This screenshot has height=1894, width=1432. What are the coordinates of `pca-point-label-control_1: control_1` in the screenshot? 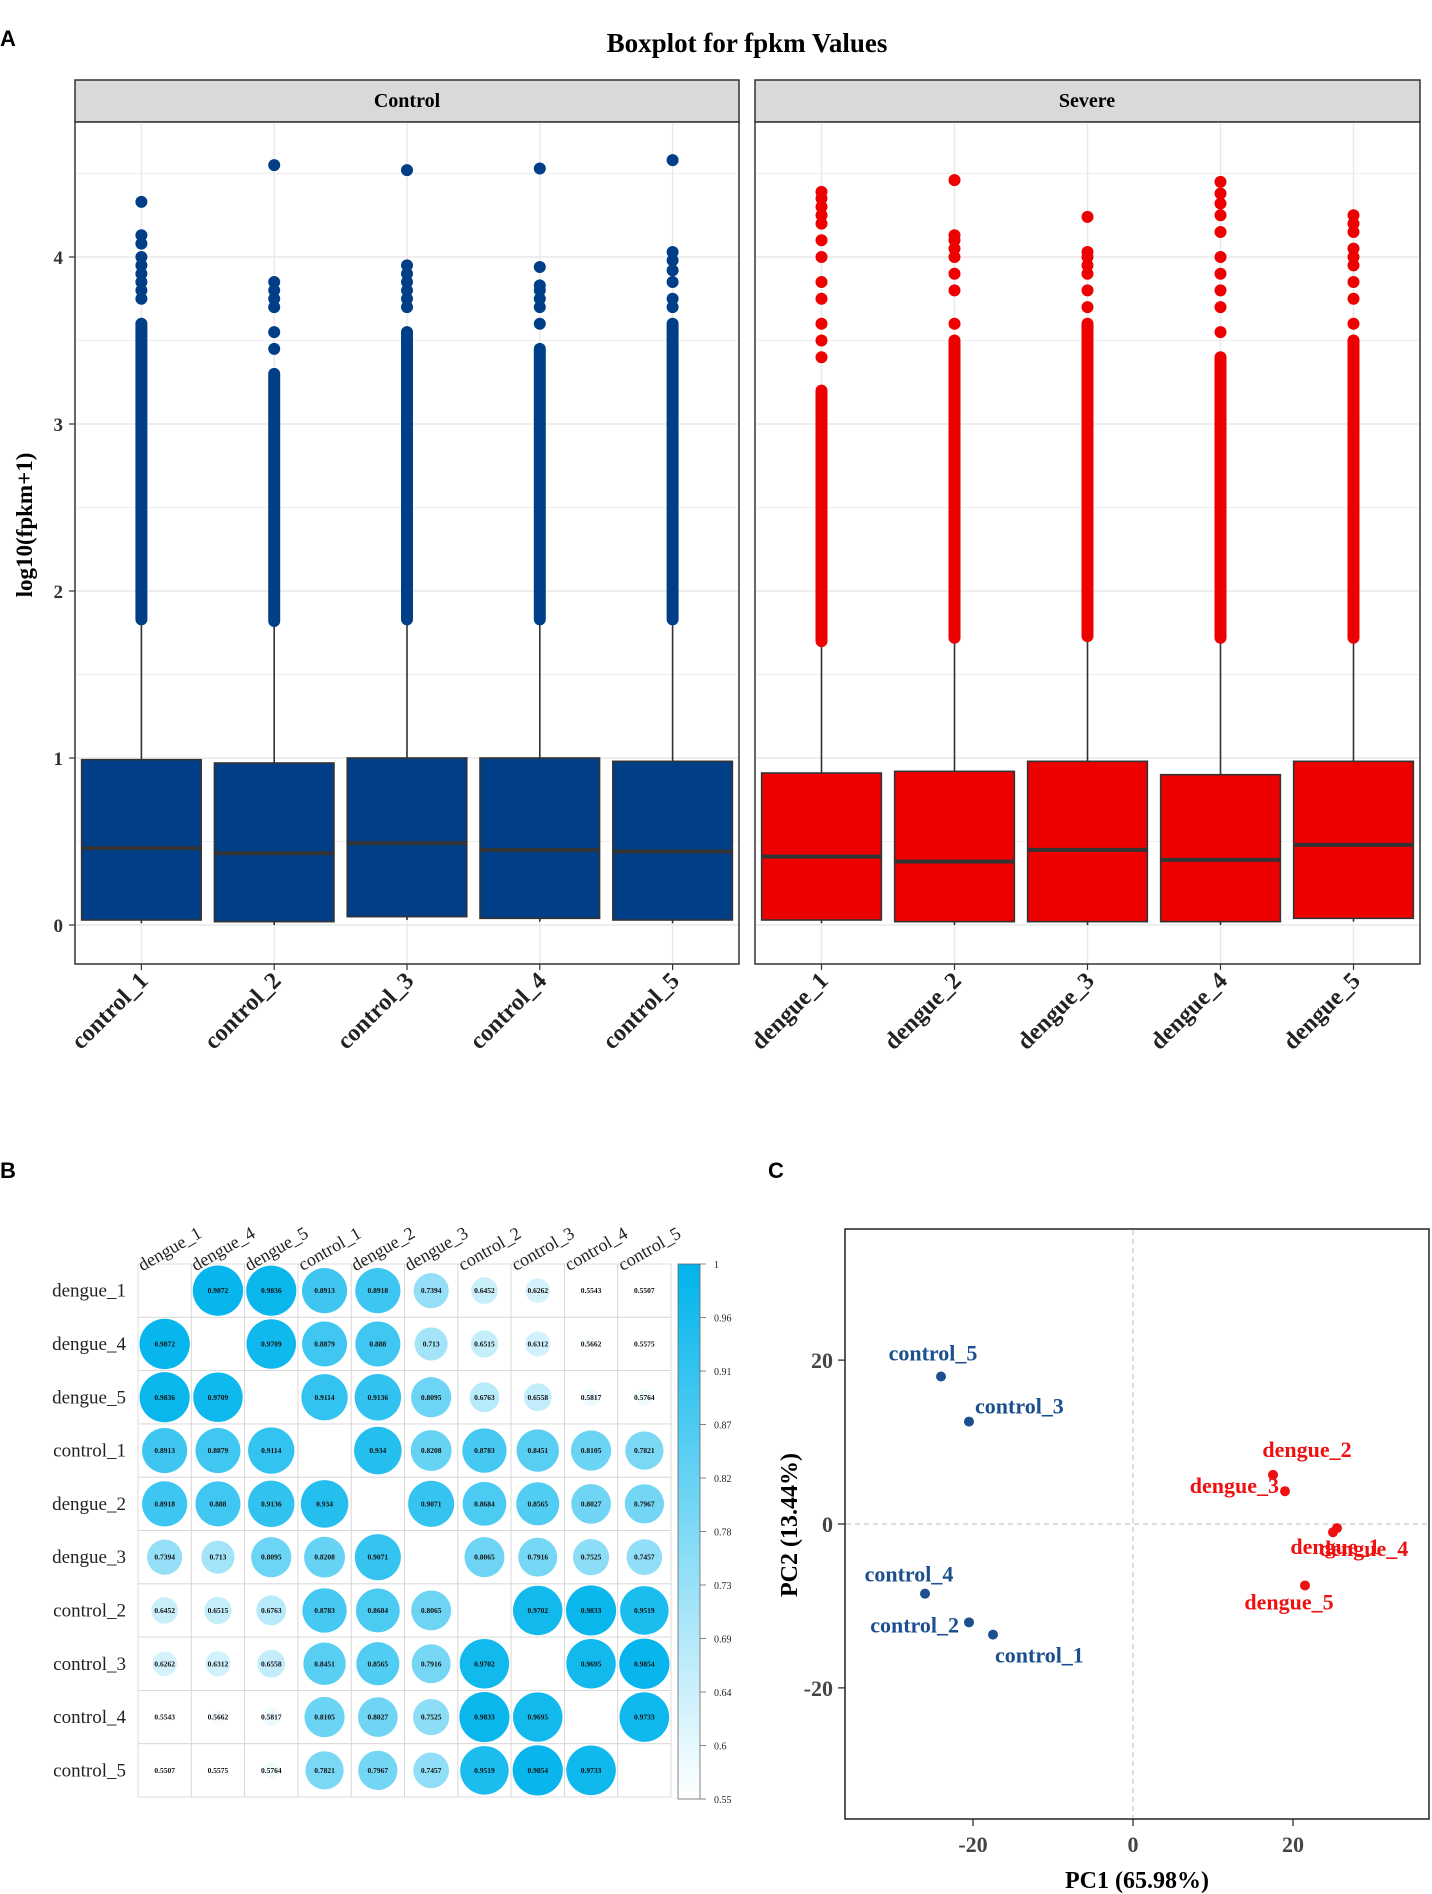 It's located at (1039, 1655).